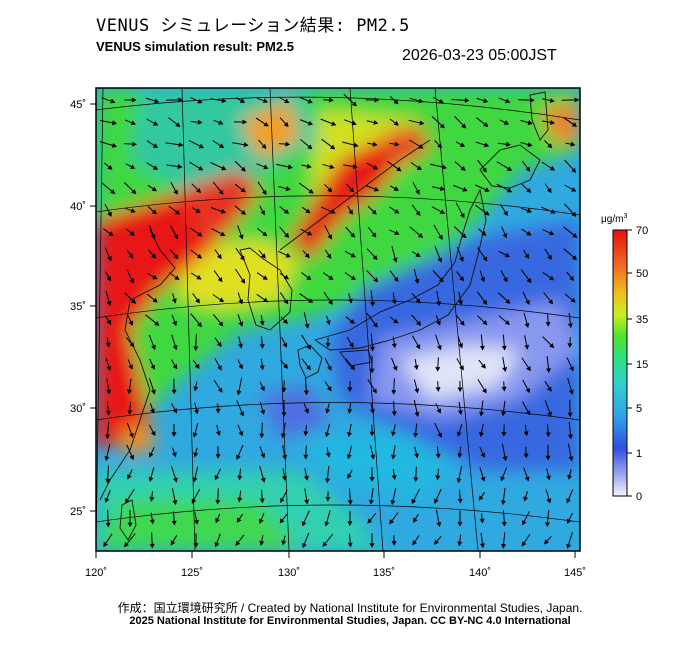 This screenshot has height=649, width=700. What do you see at coordinates (78, 207) in the screenshot?
I see `lat-label-40: 40˚` at bounding box center [78, 207].